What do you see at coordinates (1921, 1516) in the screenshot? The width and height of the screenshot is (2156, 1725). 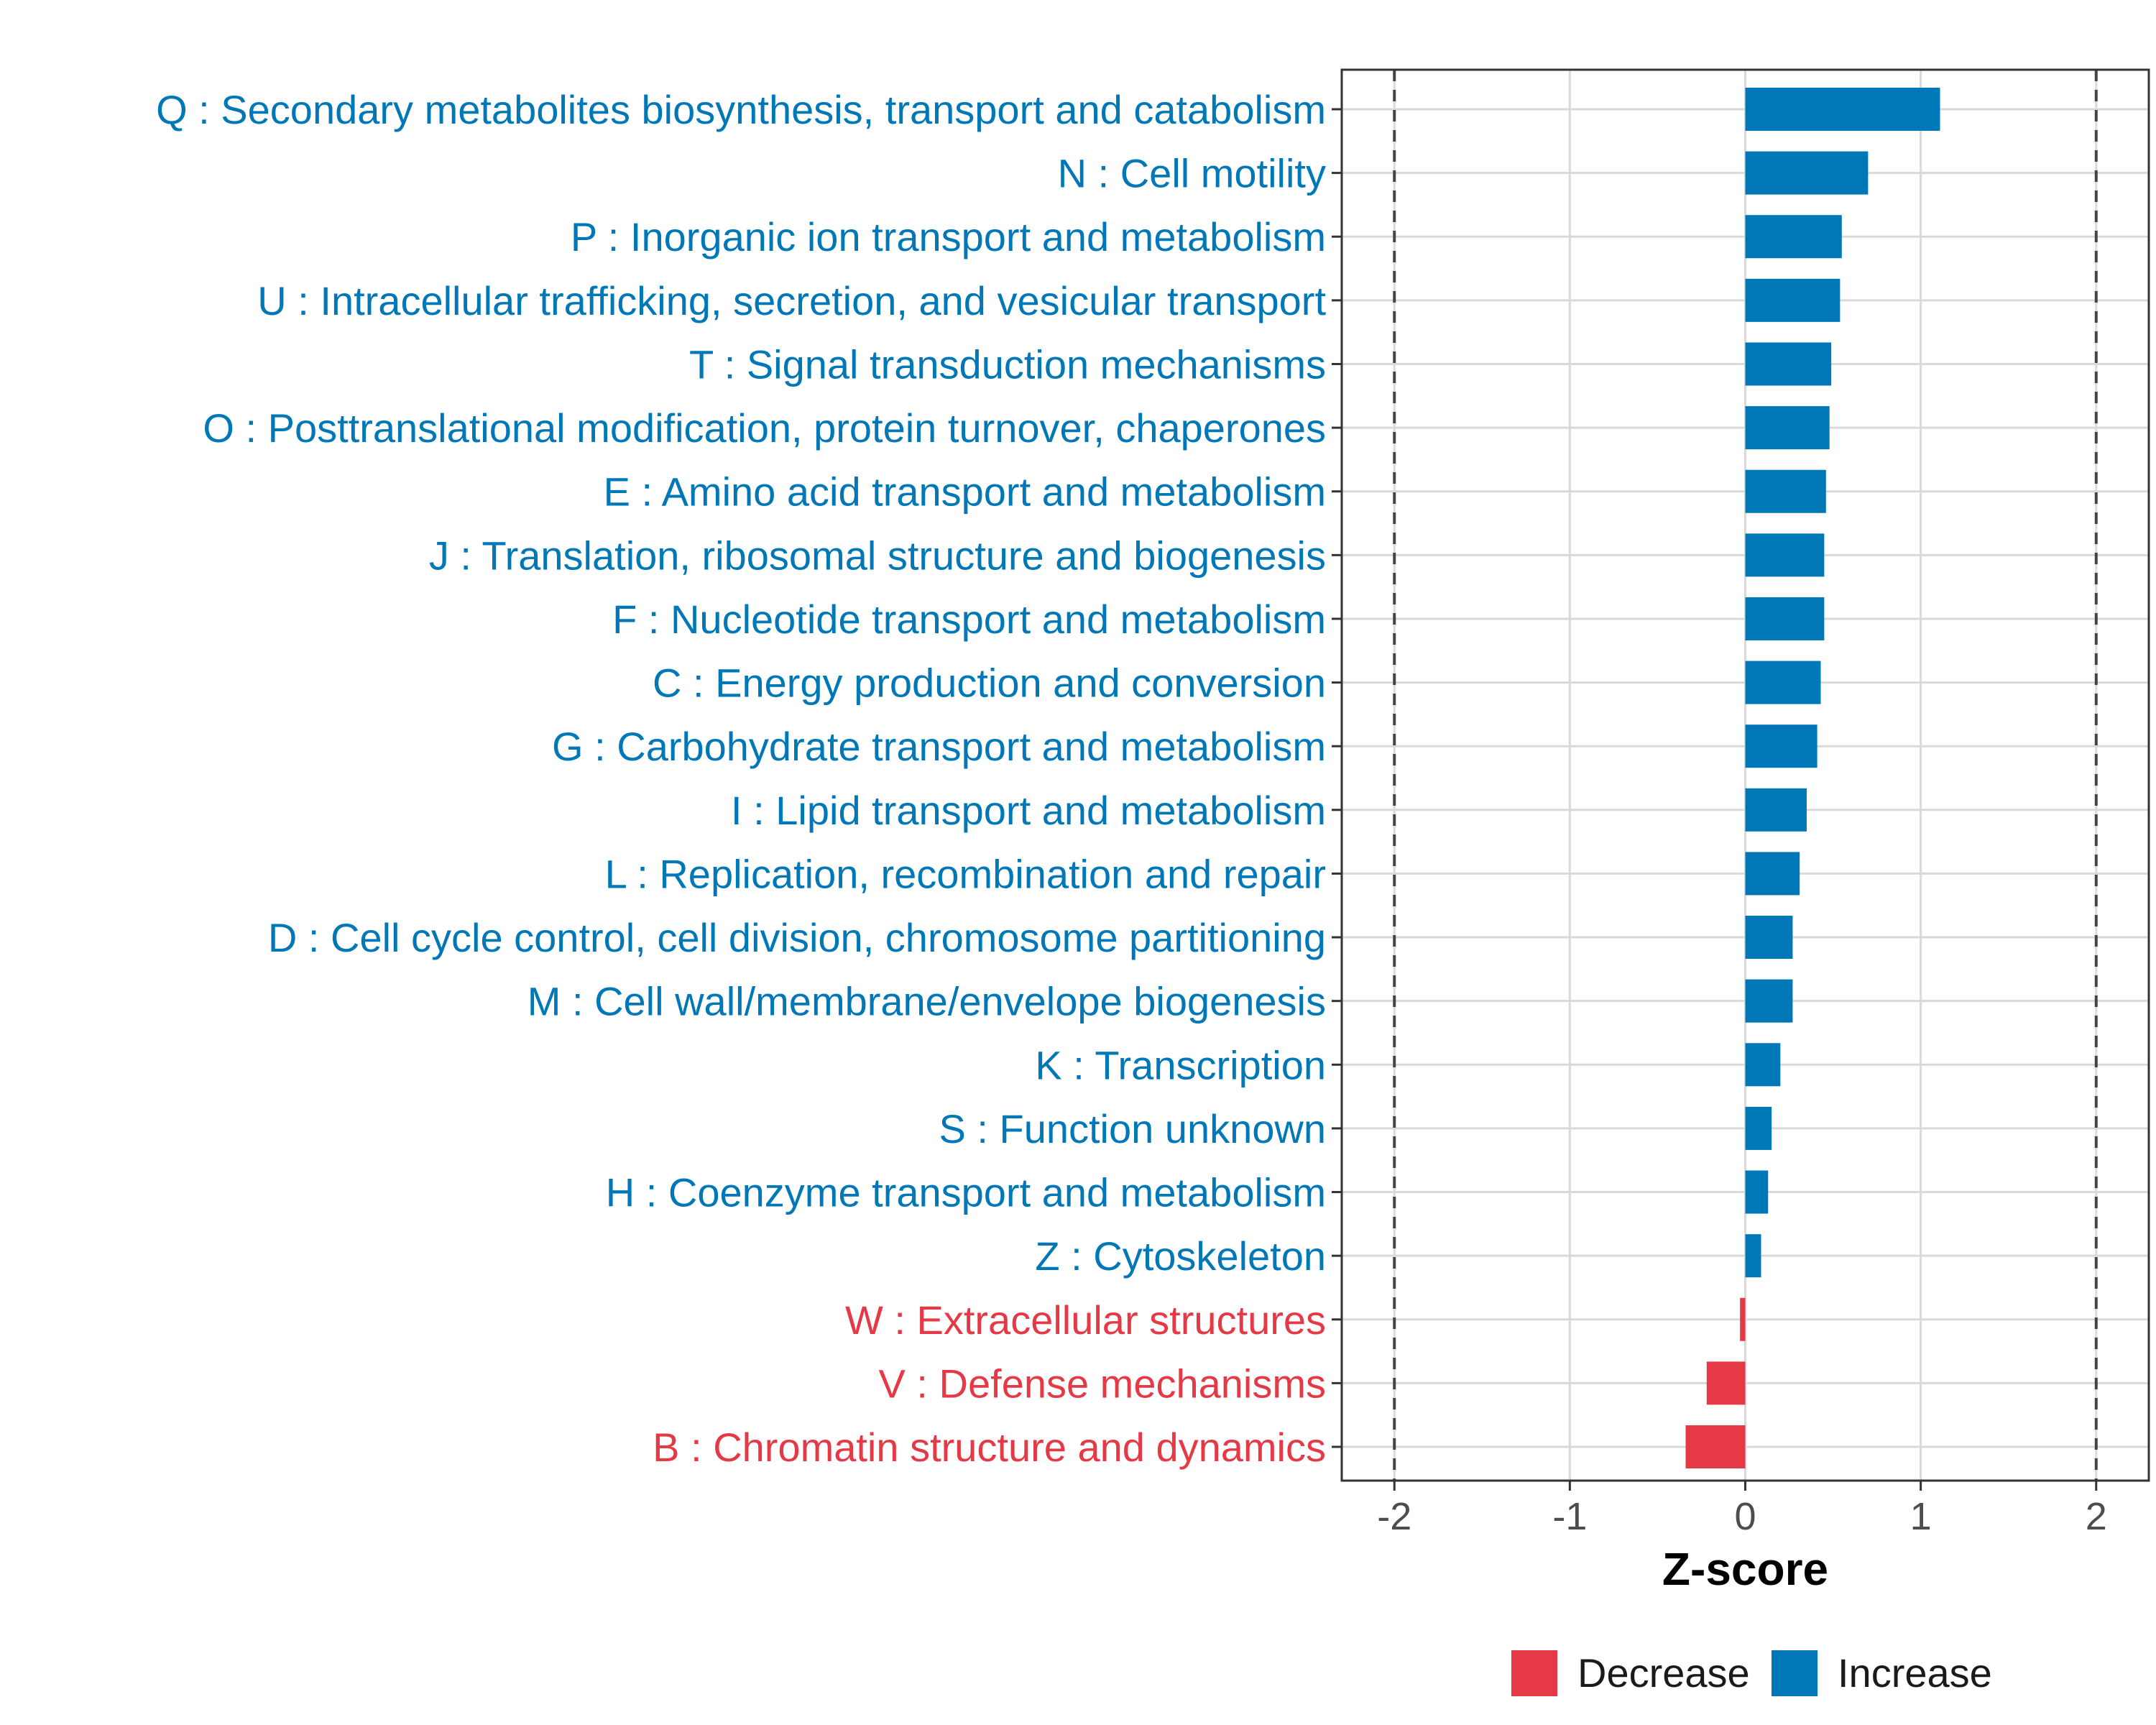 I see `x-tick-label: 1` at bounding box center [1921, 1516].